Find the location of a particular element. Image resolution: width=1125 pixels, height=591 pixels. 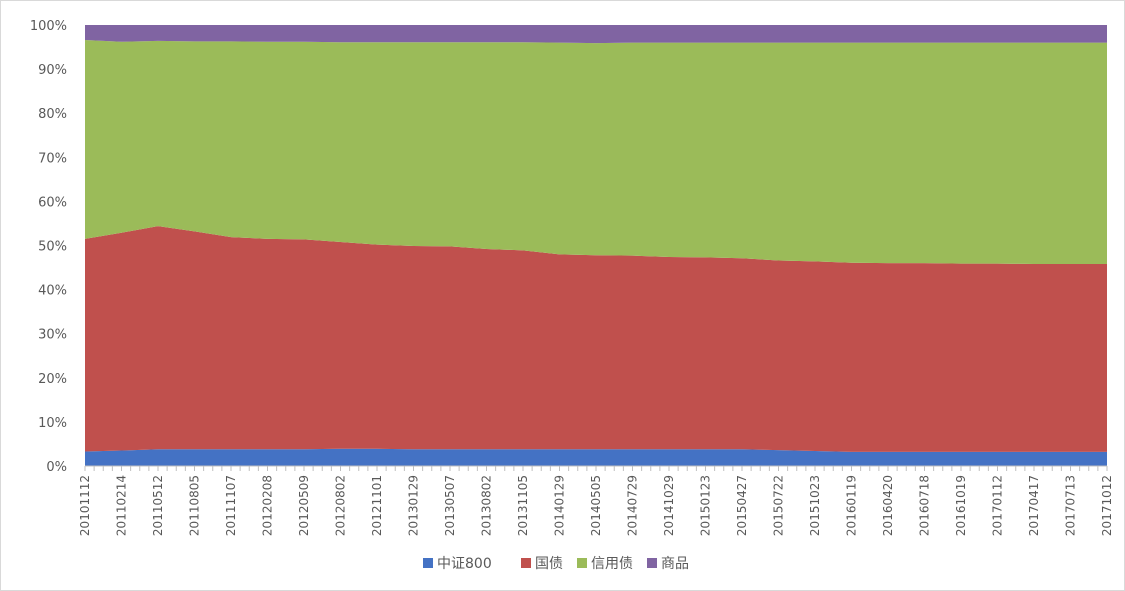

x-tick-label: 20160119 is located at coordinates (852, 505).